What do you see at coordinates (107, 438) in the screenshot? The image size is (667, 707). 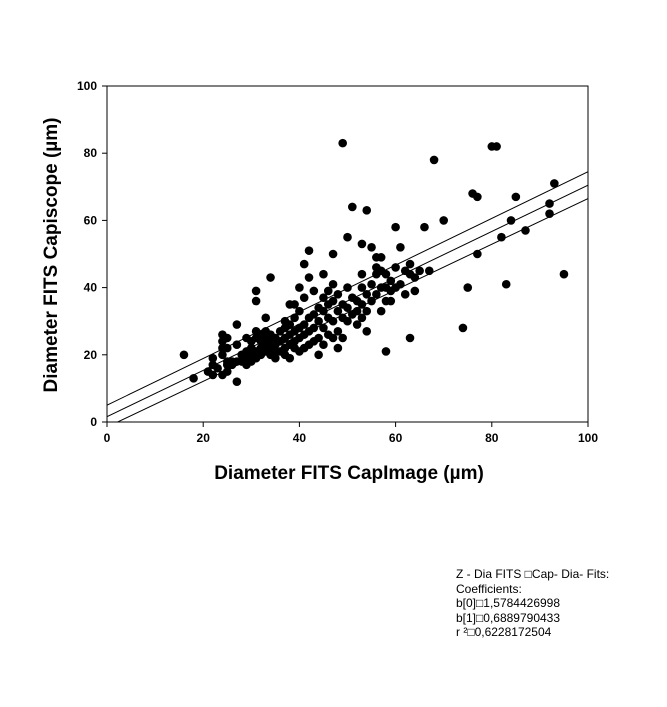 I see `x-tick-label: 0` at bounding box center [107, 438].